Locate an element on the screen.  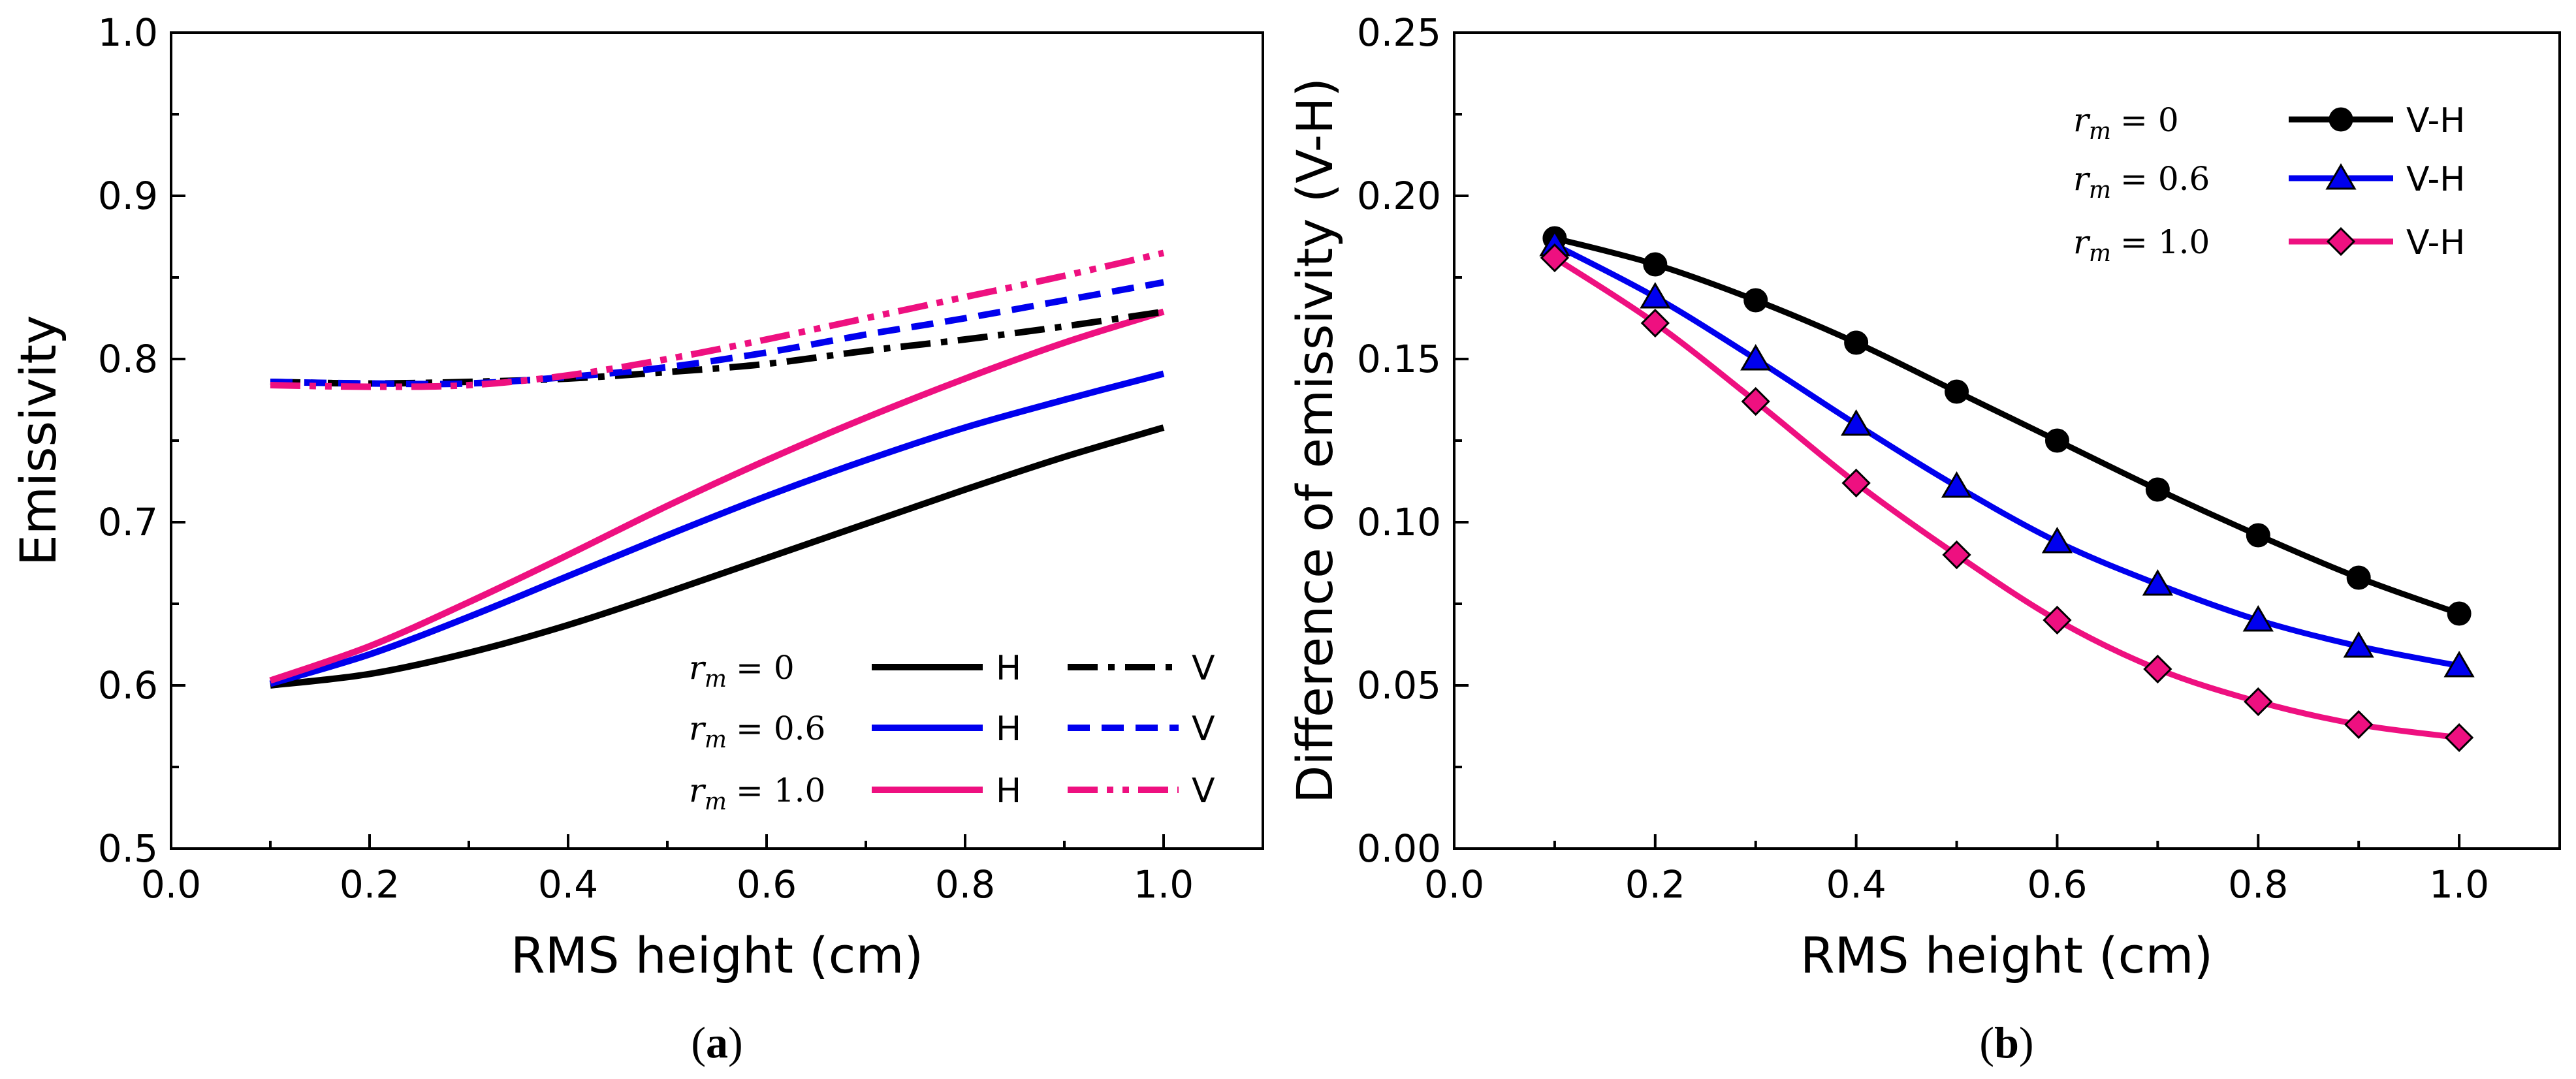
panel-a-legend-row1-rm-value: = 0.6 is located at coordinates (781, 729).